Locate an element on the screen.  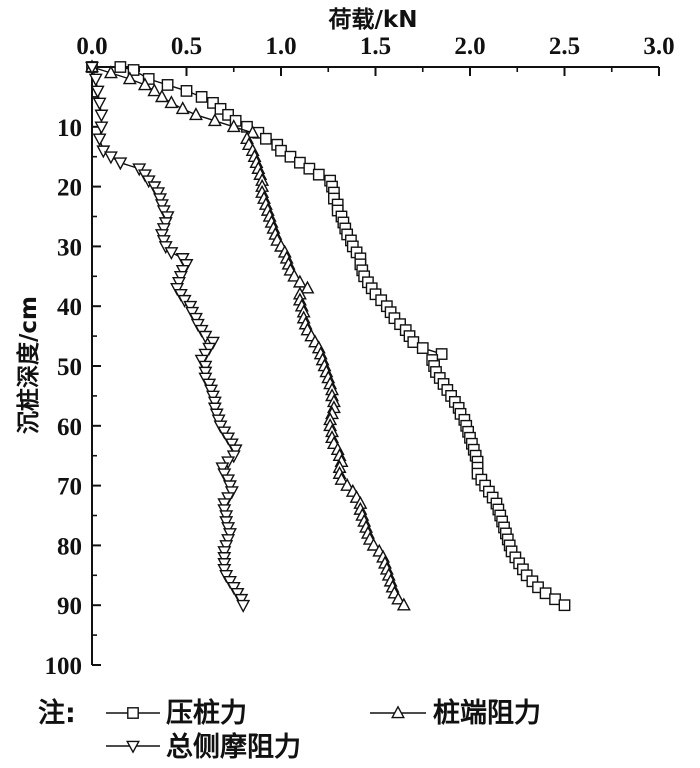
y-tick-label-5: 60 is located at coordinates (69, 427).